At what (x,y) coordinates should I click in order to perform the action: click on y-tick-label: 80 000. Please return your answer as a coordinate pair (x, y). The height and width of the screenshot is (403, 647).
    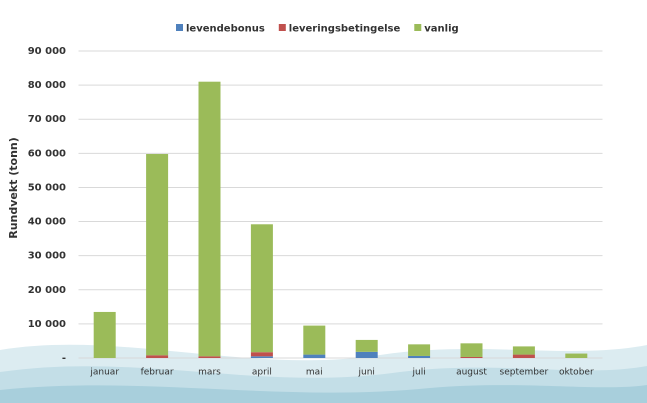
    Looking at the image, I should click on (47, 85).